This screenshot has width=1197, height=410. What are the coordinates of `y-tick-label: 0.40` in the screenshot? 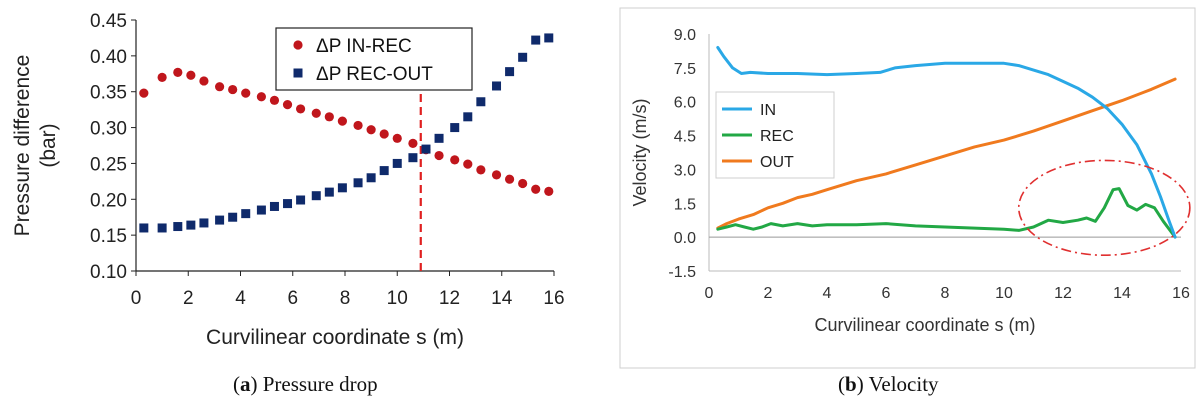 It's located at (108, 57).